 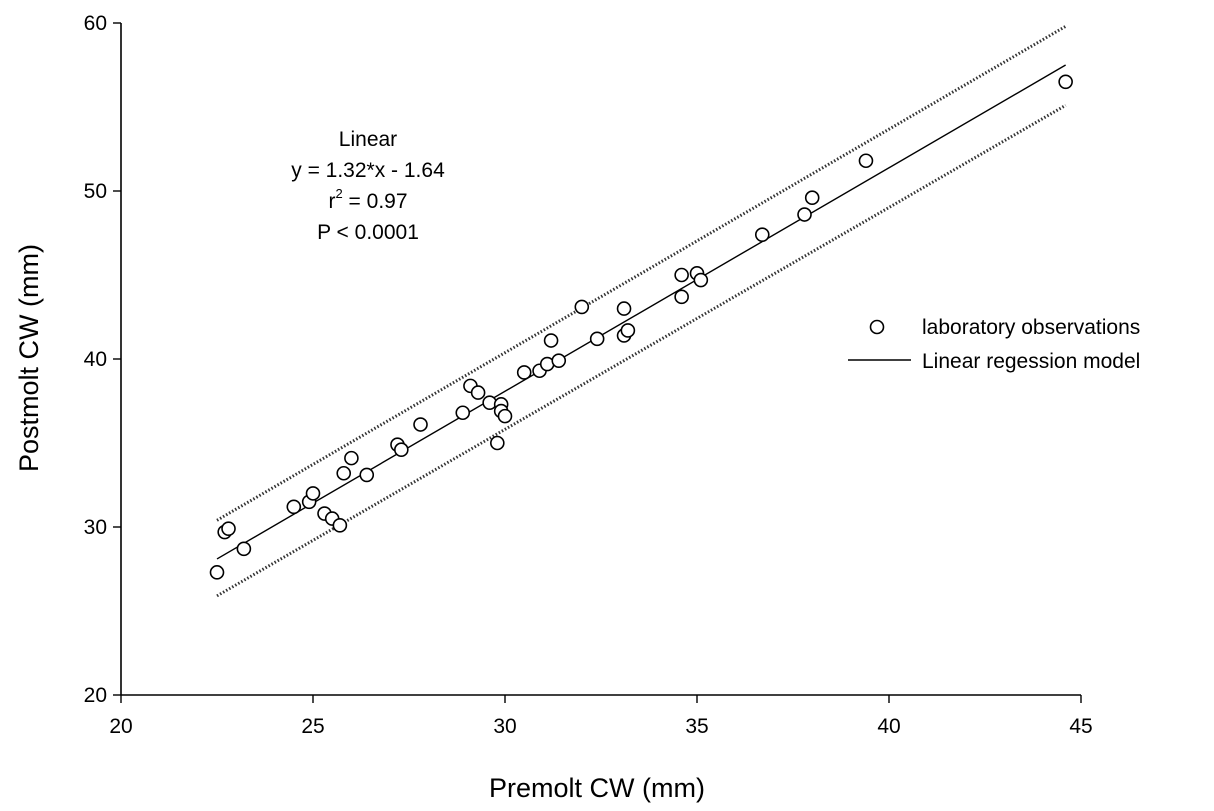 I want to click on legend-label-observations: laboratory observations, so click(x=1031, y=327).